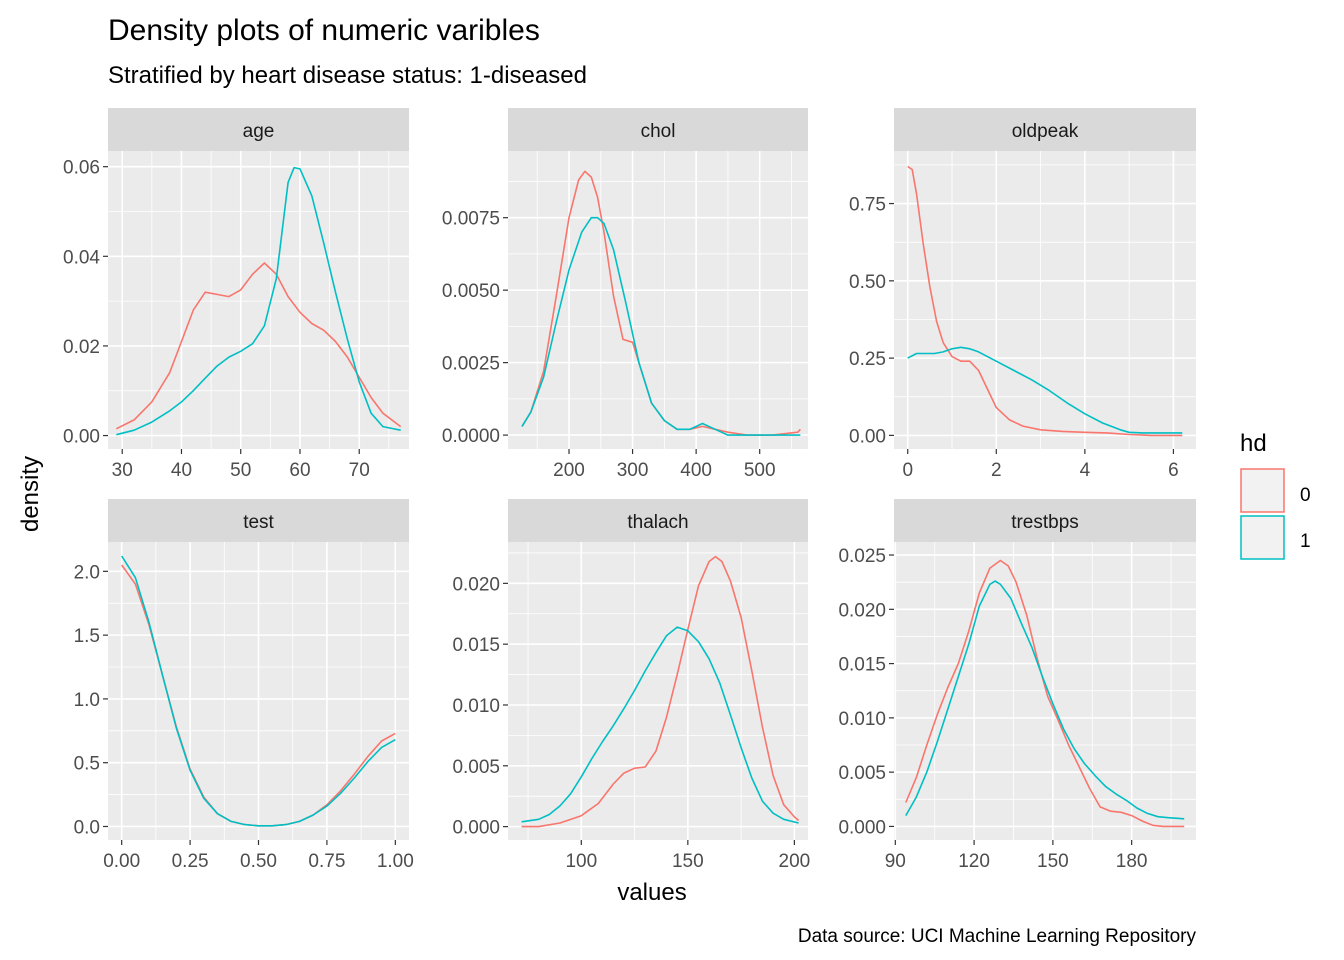 This screenshot has width=1344, height=960. What do you see at coordinates (258, 861) in the screenshot?
I see `x-tick-label: 0.50` at bounding box center [258, 861].